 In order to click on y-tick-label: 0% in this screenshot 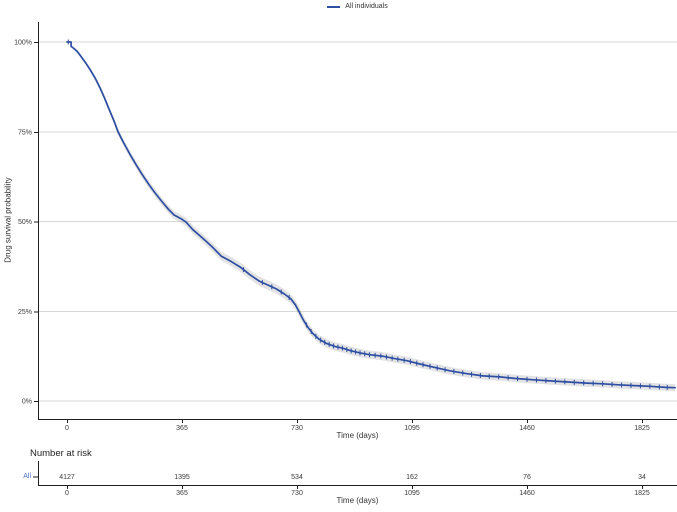, I will do `click(27, 402)`.